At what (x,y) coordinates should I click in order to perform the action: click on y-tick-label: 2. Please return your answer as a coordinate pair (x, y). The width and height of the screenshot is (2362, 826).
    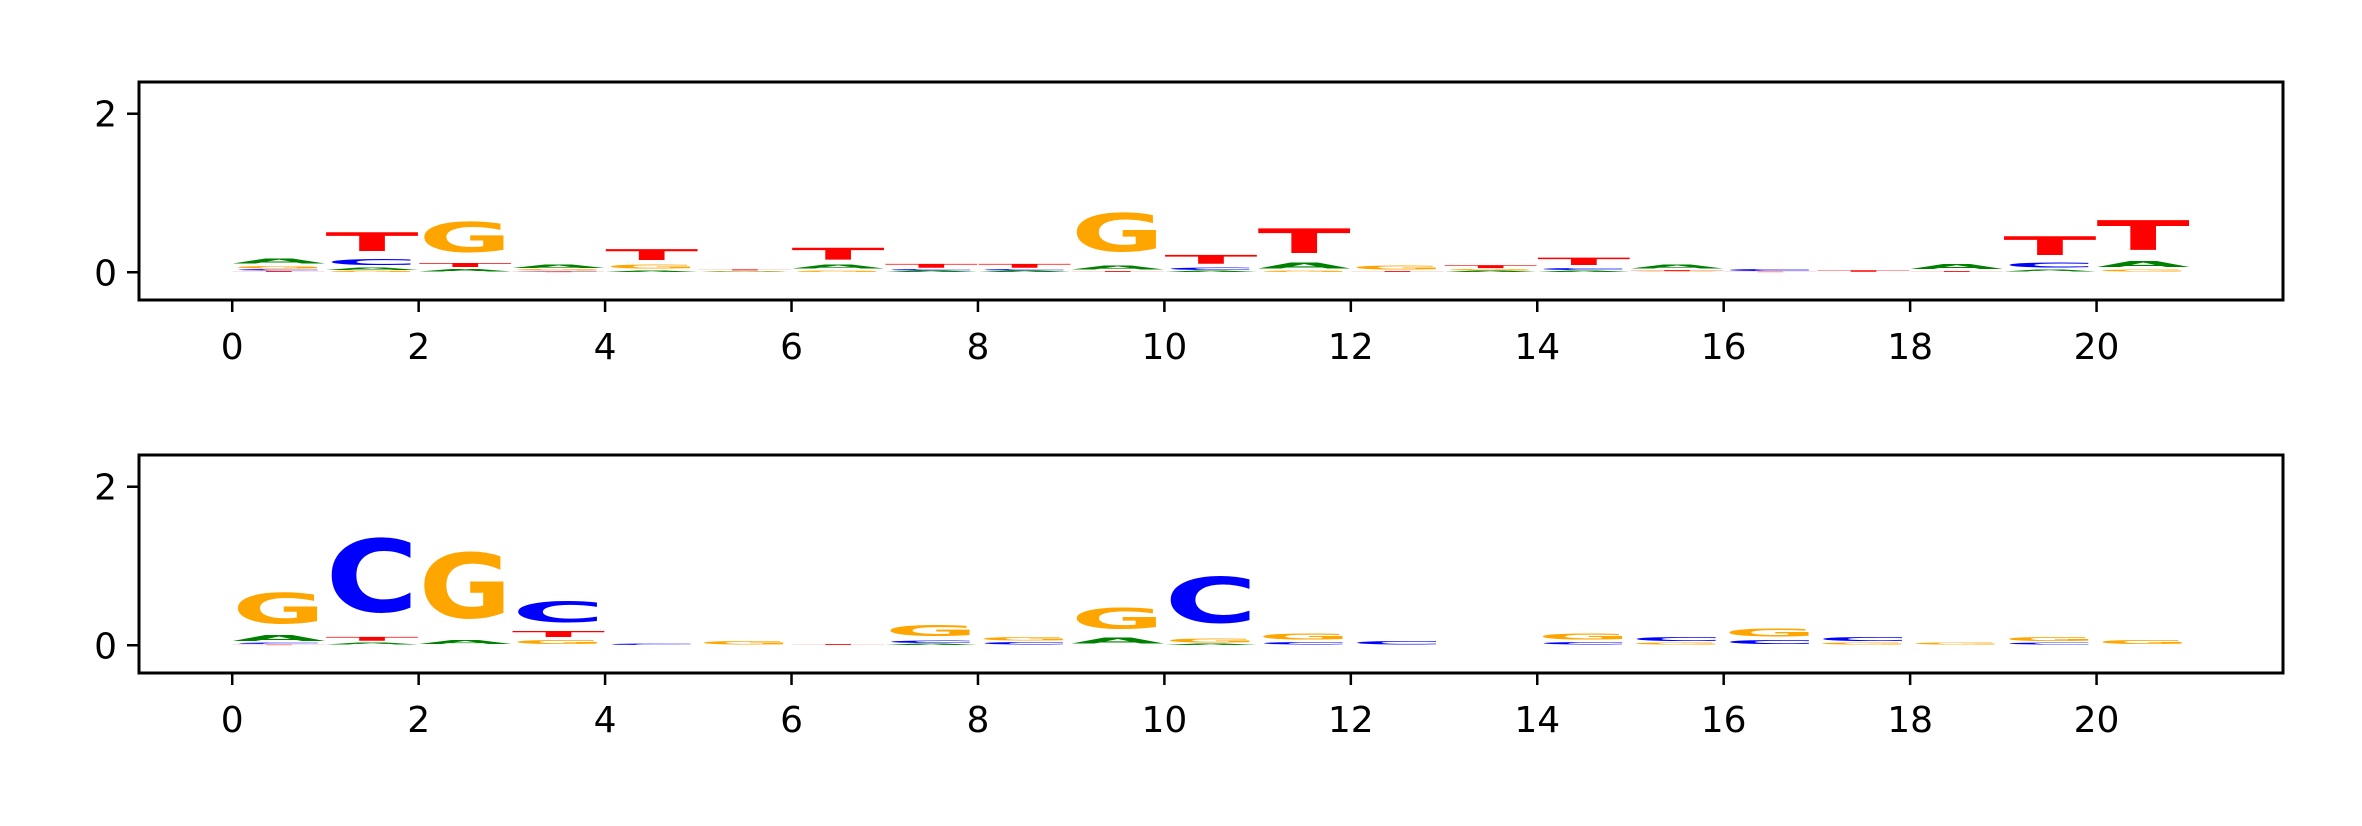
    Looking at the image, I should click on (105, 115).